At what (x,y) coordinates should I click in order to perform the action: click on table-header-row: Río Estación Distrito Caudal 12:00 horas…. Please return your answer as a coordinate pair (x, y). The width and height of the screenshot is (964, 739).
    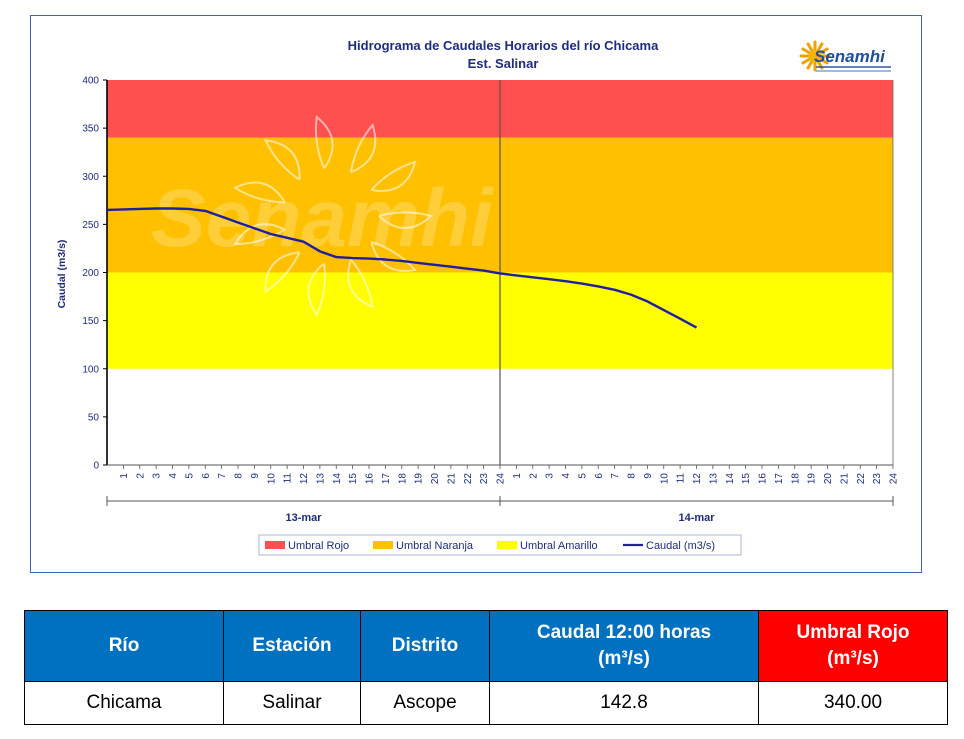
    Looking at the image, I should click on (486, 646).